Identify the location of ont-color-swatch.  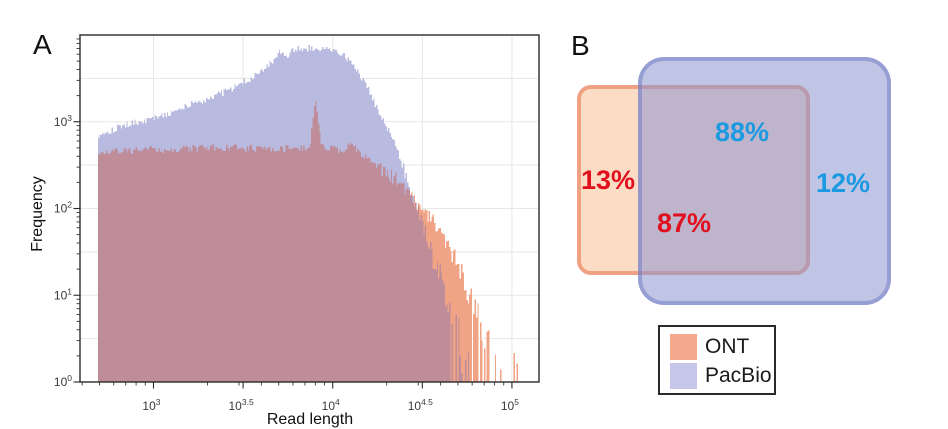
(683, 346).